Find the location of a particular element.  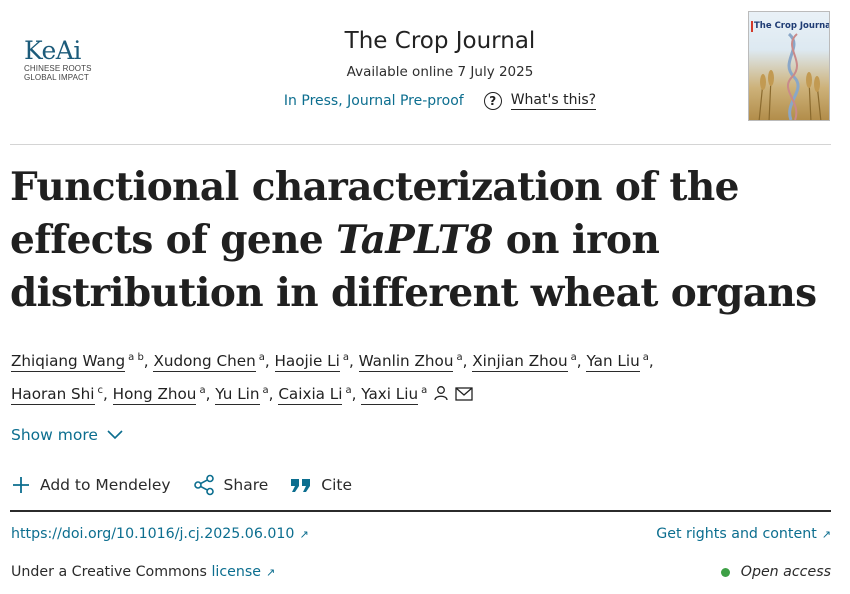

author-name: Yu Lin is located at coordinates (237, 395).